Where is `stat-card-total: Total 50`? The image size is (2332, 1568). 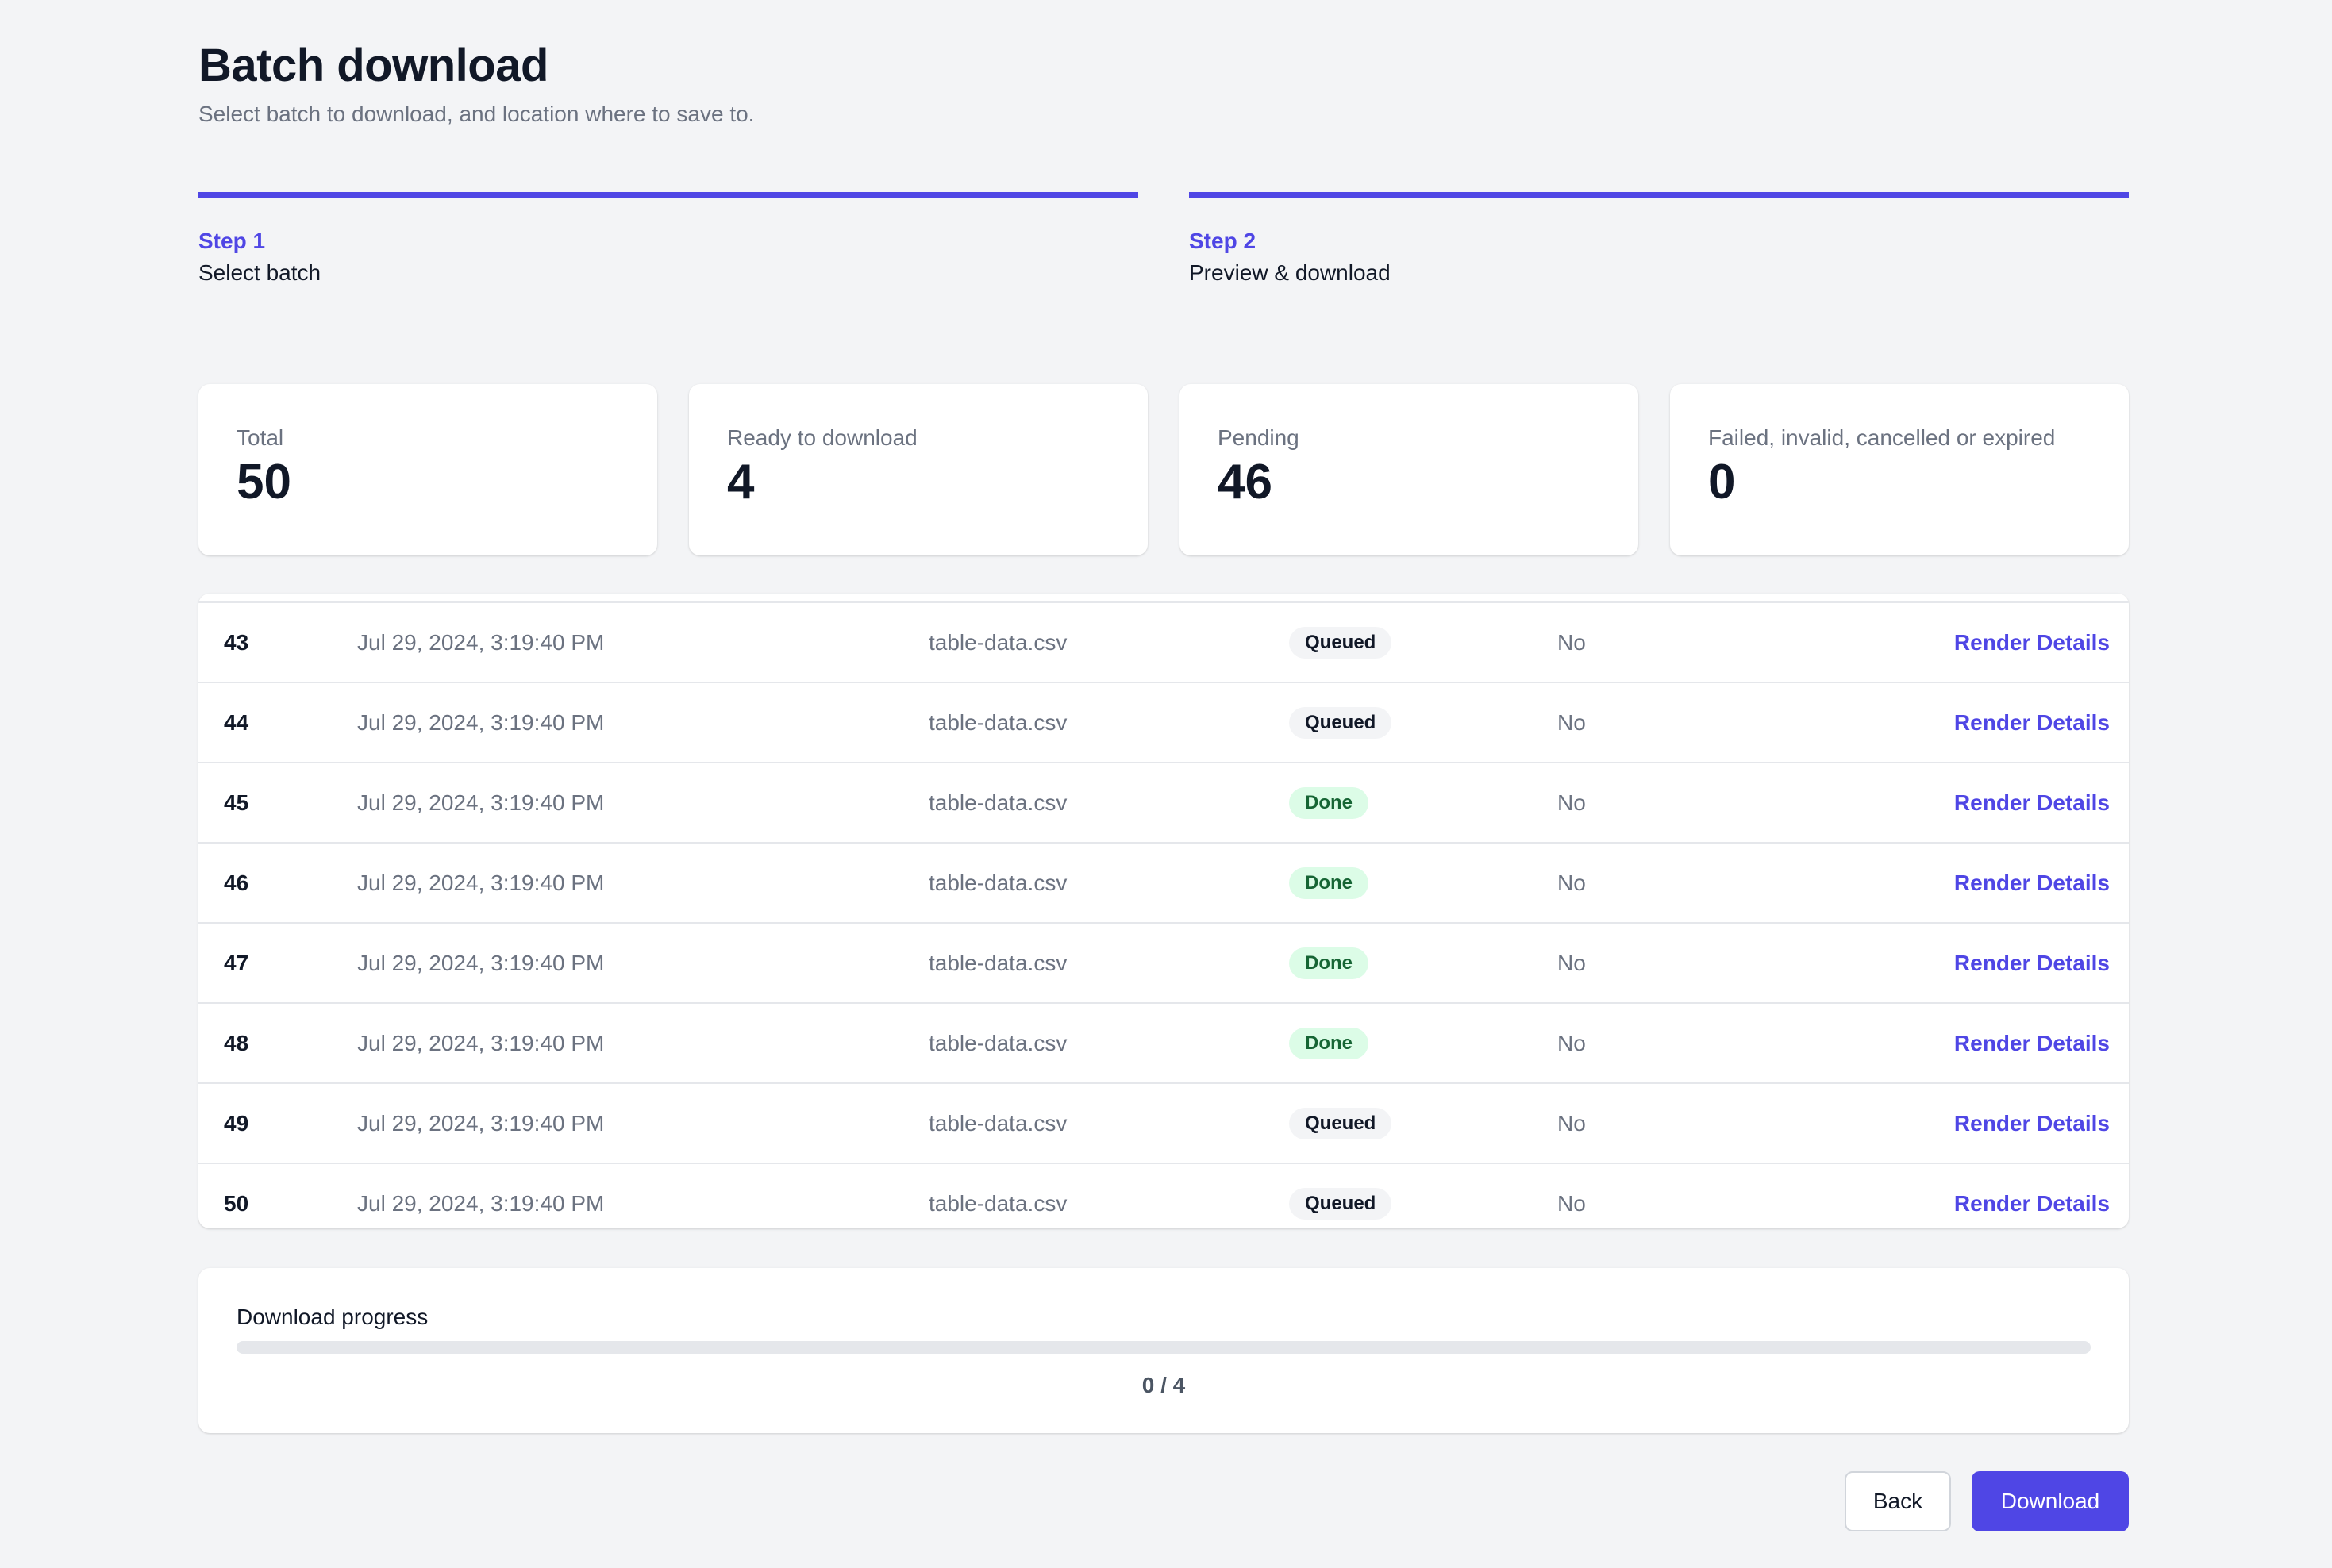
stat-card-total: Total 50 is located at coordinates (427, 469).